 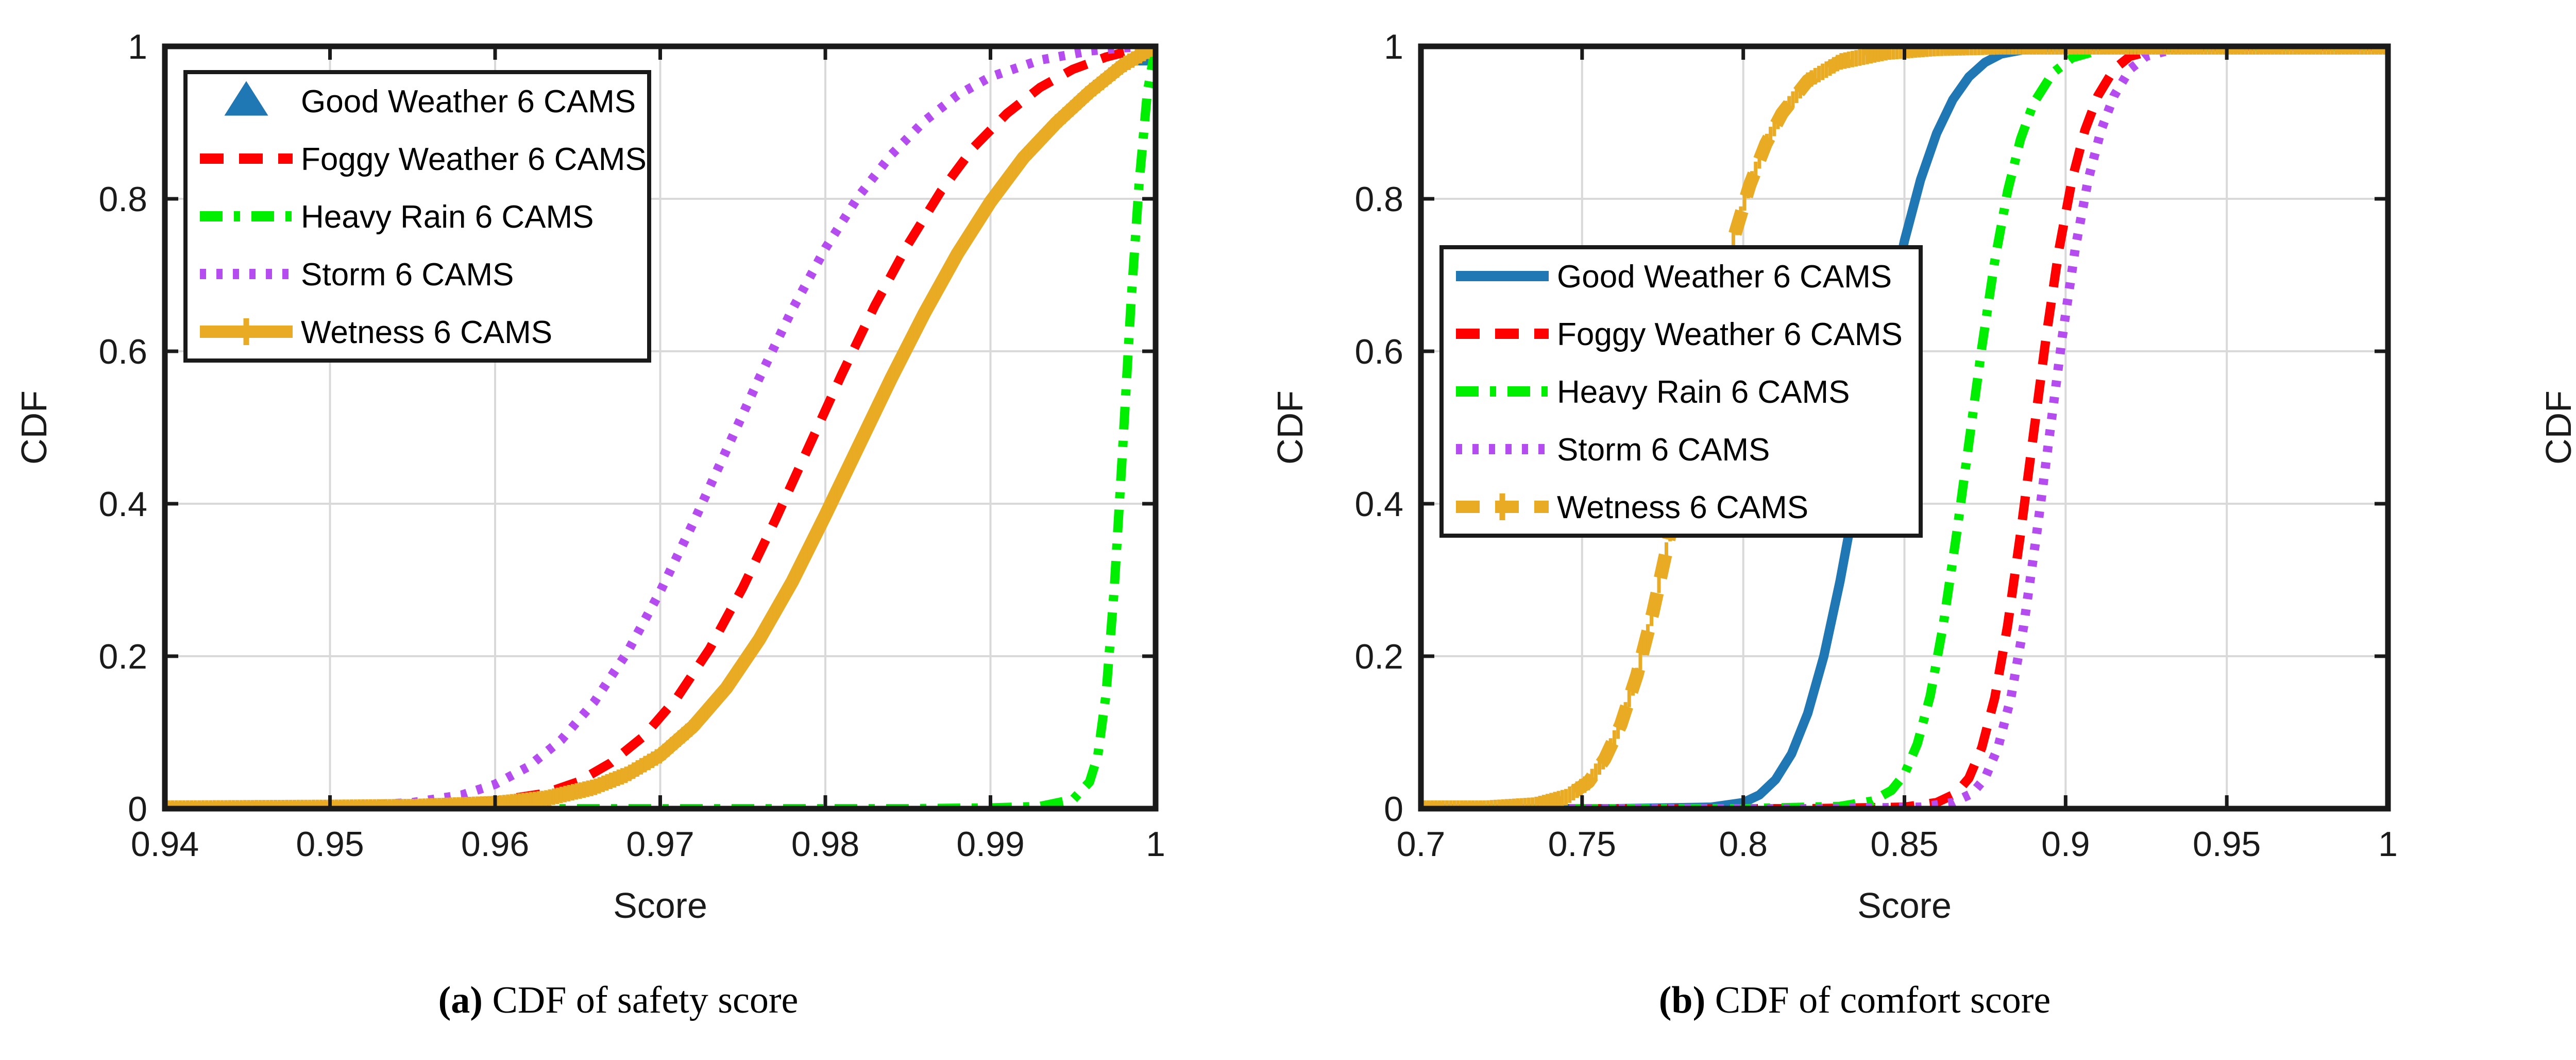 I want to click on caption-b-marker: (b), so click(x=1682, y=1000).